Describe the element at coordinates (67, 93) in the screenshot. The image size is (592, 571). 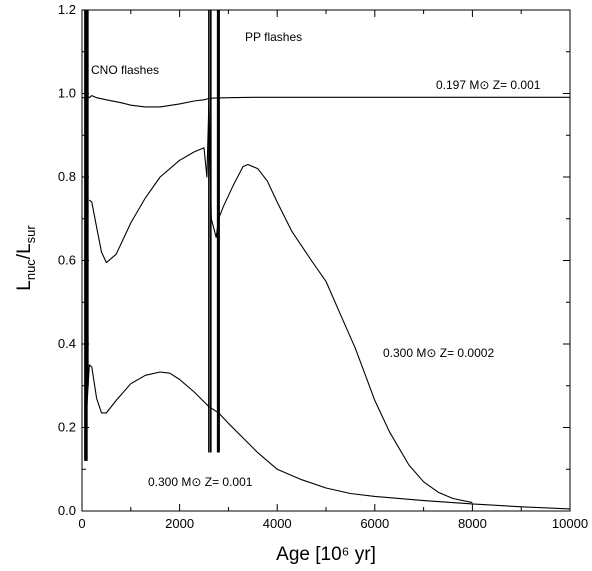
I see `y-tick-label: 1.0` at that location.